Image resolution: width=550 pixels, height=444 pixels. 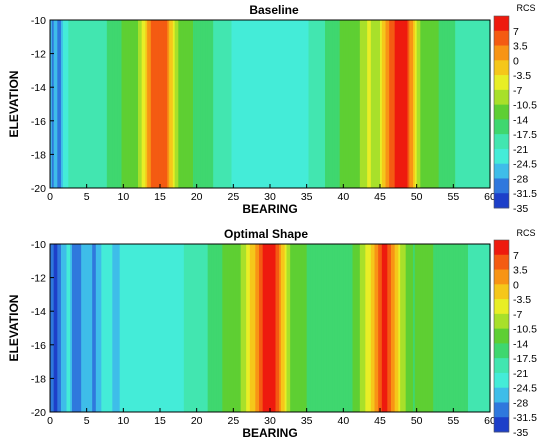 What do you see at coordinates (38, 55) in the screenshot?
I see `y-tick-label: -12` at bounding box center [38, 55].